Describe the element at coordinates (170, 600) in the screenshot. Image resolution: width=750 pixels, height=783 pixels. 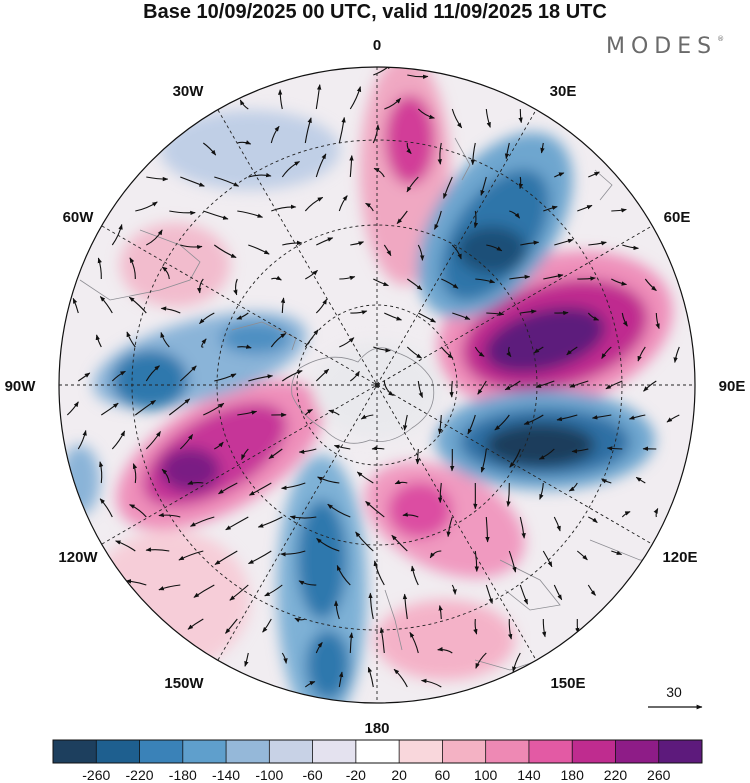
I see `anomaly-120w-ring` at that location.